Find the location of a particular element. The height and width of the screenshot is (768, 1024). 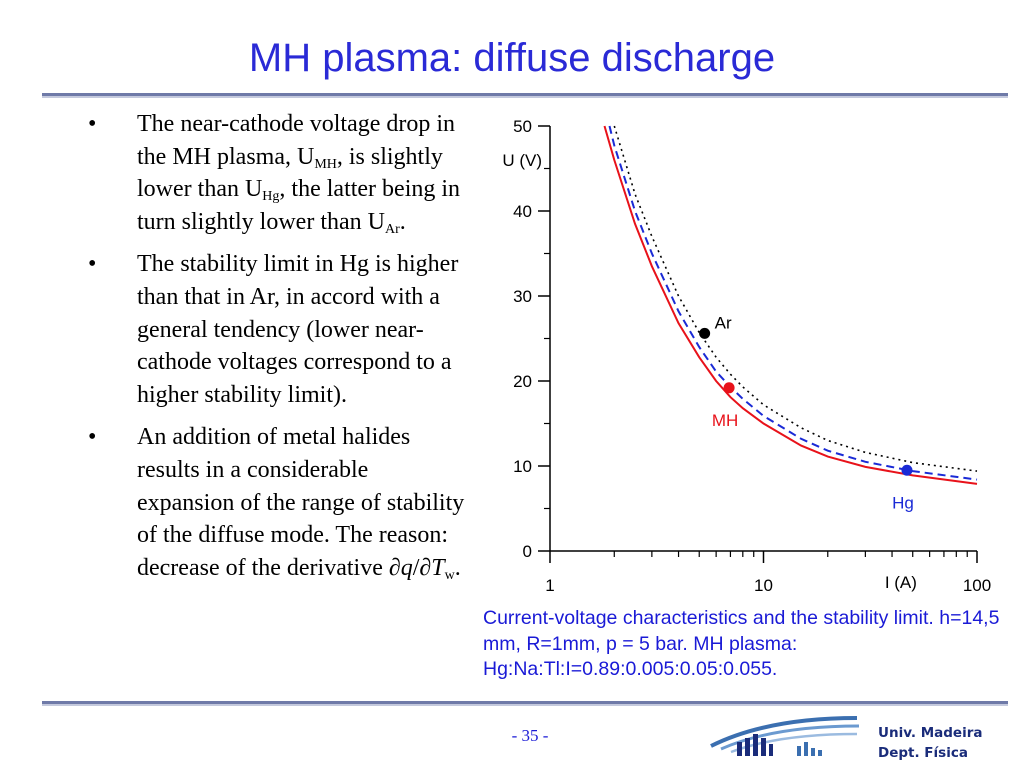

point-label-mh: MH is located at coordinates (725, 420).